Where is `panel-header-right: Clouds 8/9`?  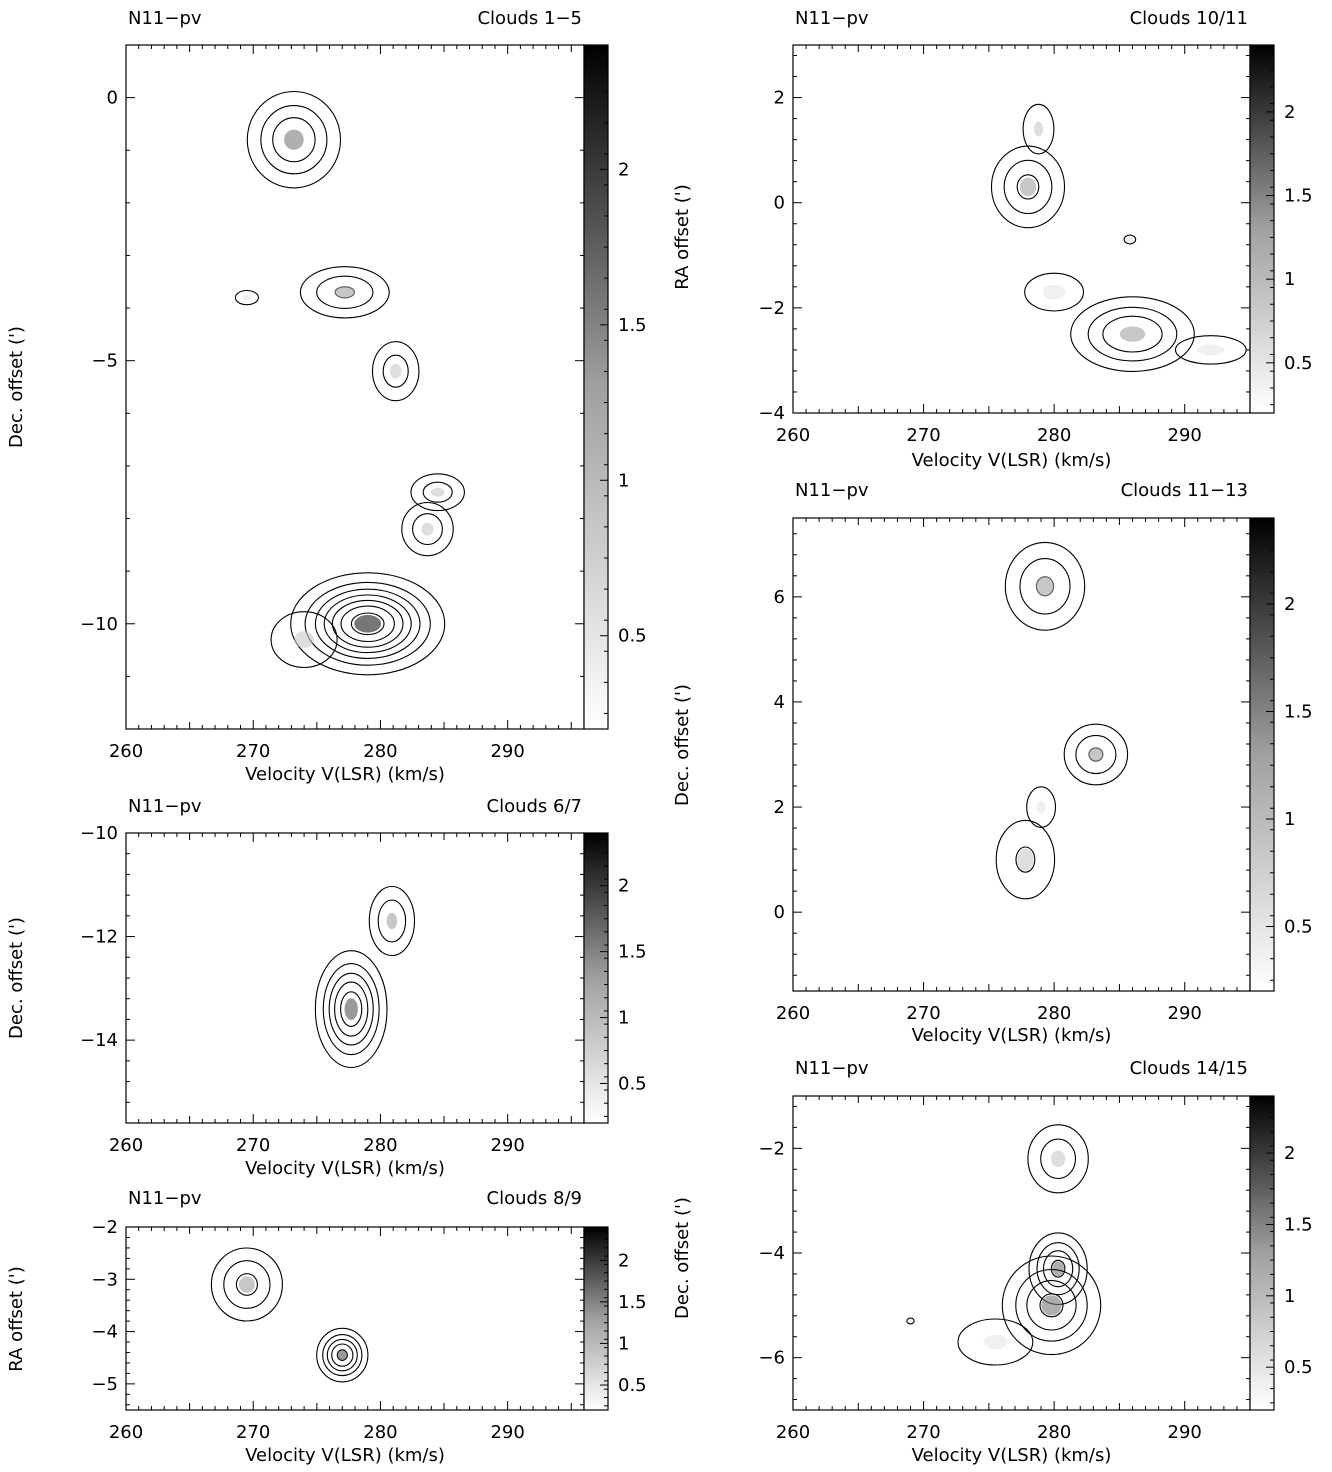
panel-header-right: Clouds 8/9 is located at coordinates (534, 1198).